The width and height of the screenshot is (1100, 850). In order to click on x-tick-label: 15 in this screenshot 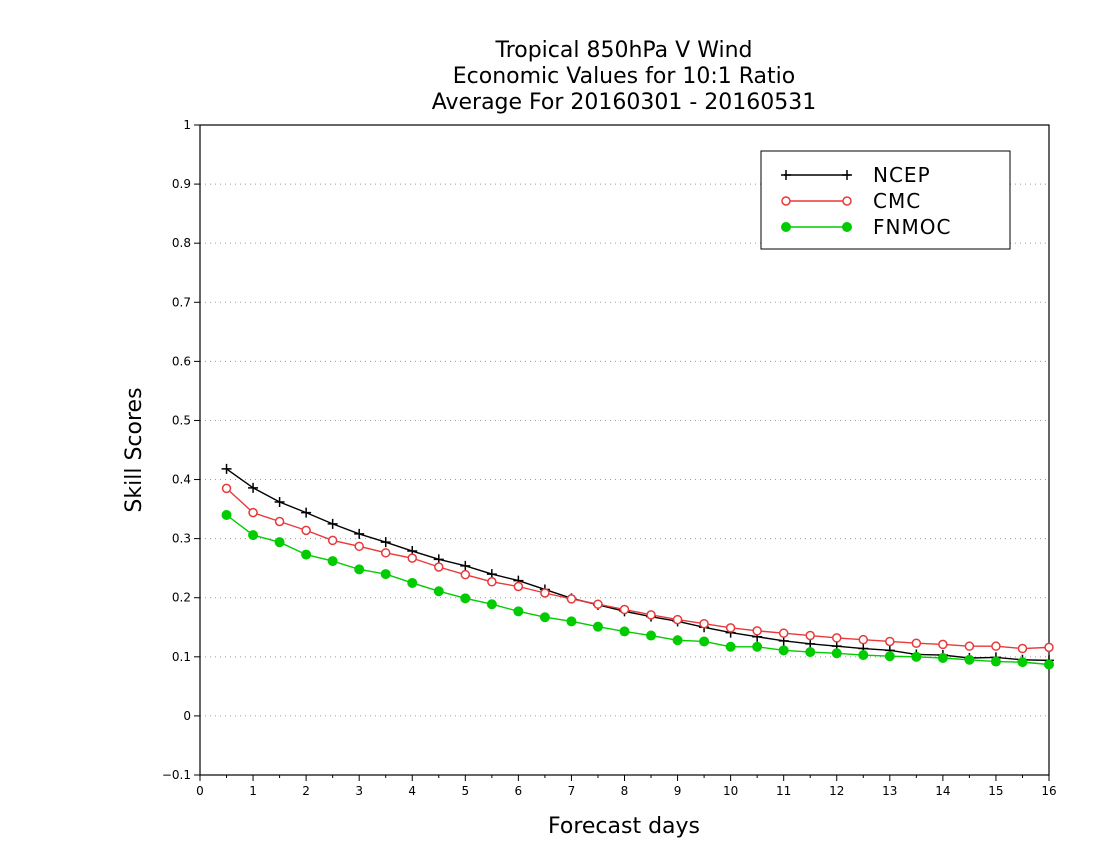, I will do `click(995, 791)`.